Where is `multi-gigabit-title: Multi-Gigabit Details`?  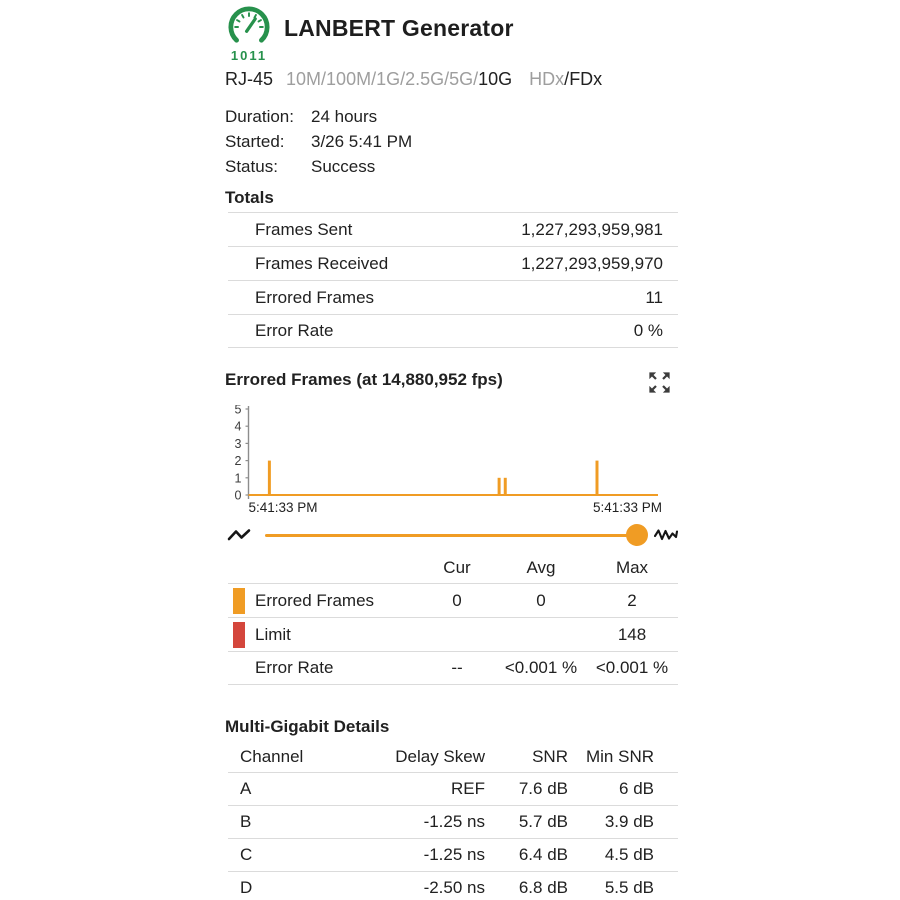 multi-gigabit-title: Multi-Gigabit Details is located at coordinates (307, 726).